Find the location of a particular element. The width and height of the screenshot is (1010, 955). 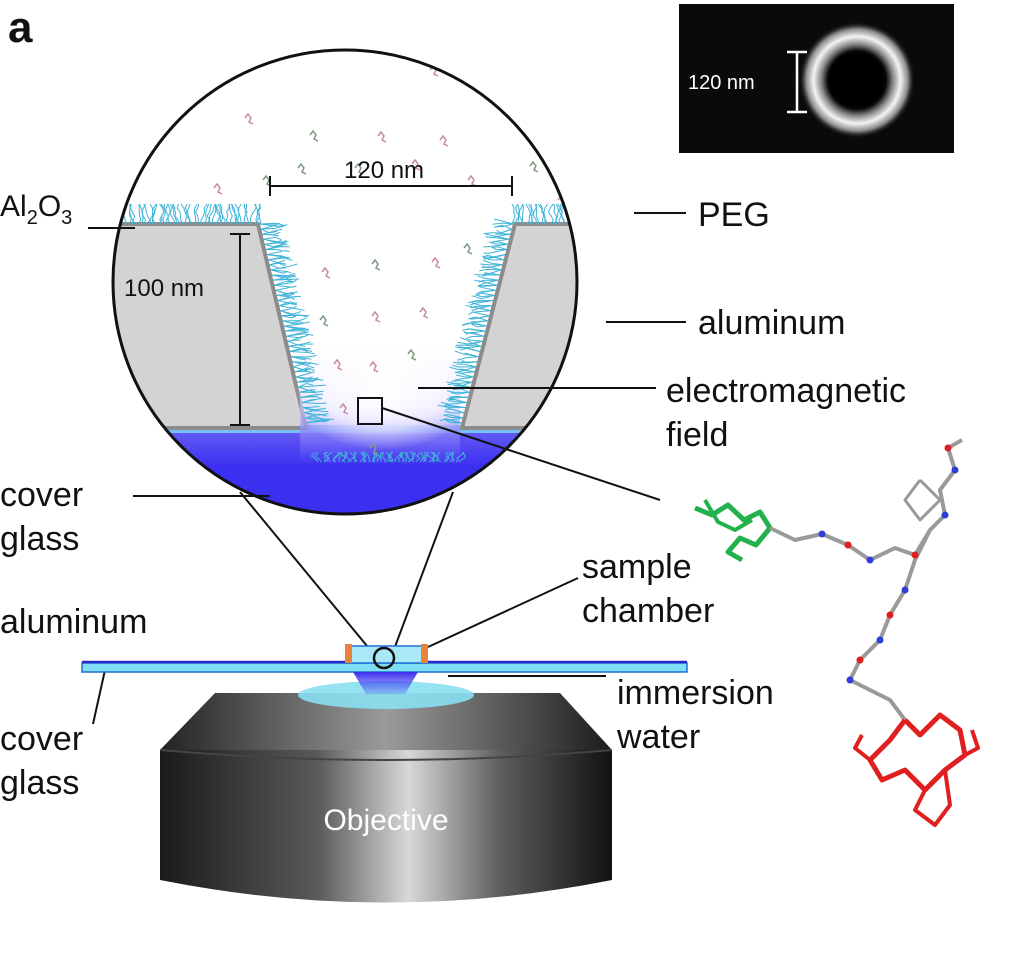

label-em-field-line1: electromagnetic is located at coordinates (786, 391).